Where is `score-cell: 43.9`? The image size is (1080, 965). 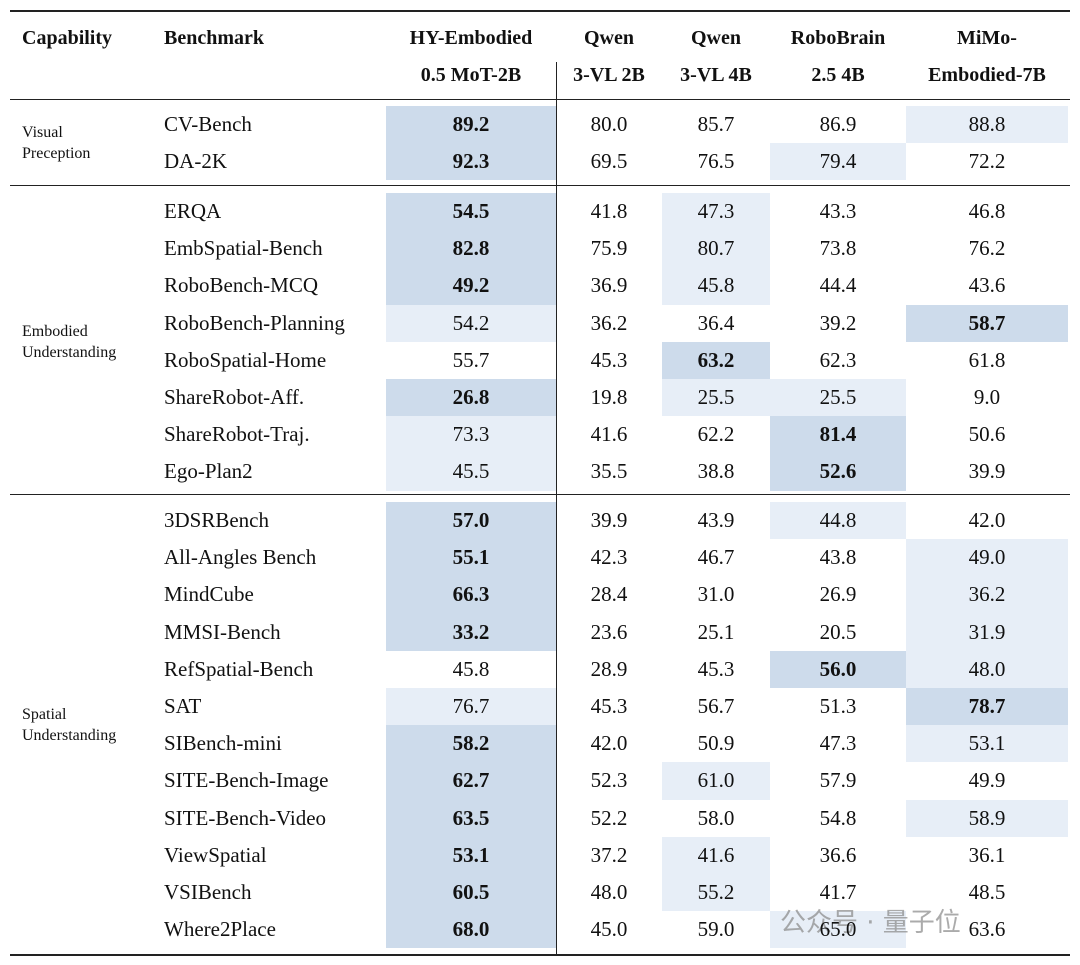 score-cell: 43.9 is located at coordinates (716, 520).